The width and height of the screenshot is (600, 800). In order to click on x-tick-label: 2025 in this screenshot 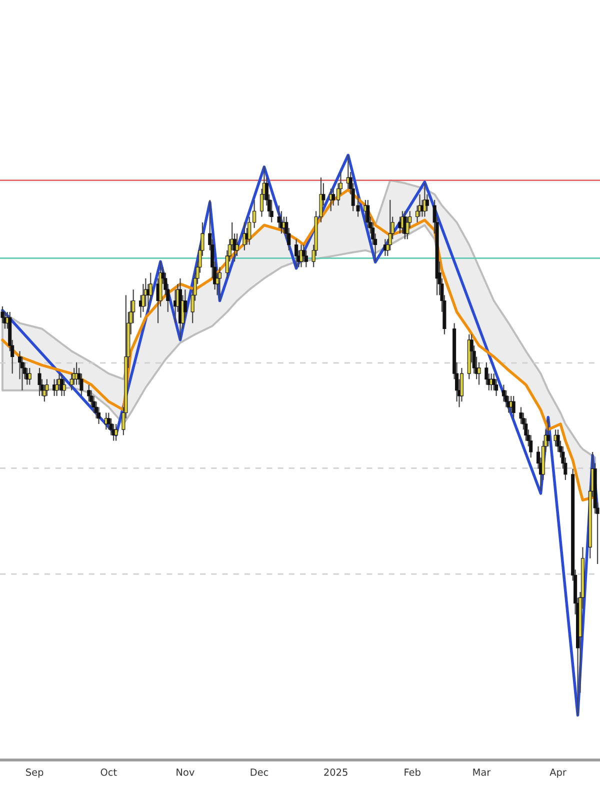, I will do `click(336, 772)`.